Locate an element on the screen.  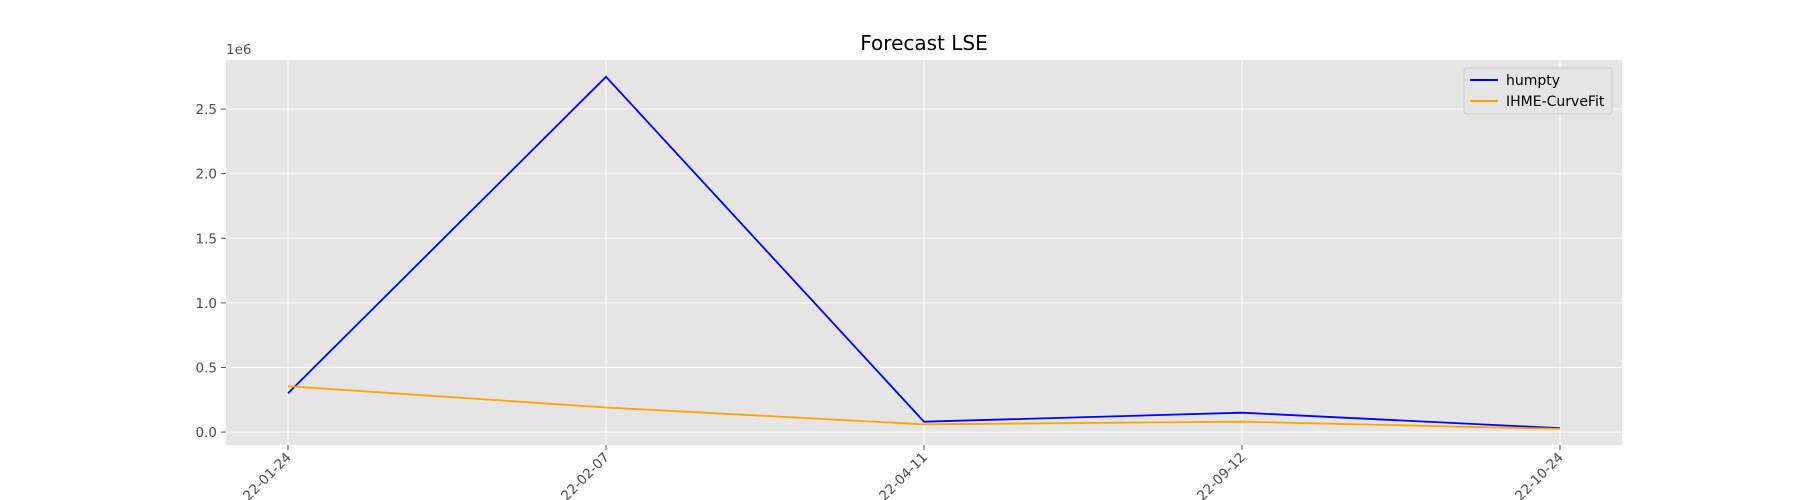
y-tick-label: 0.0 is located at coordinates (206, 433).